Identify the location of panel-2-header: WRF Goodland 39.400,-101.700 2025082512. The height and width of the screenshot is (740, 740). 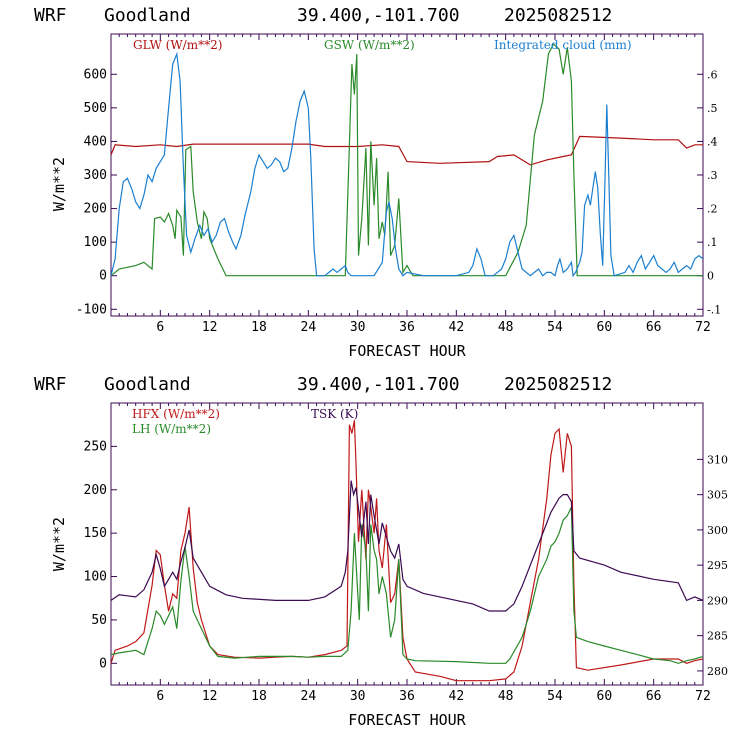
(323, 384).